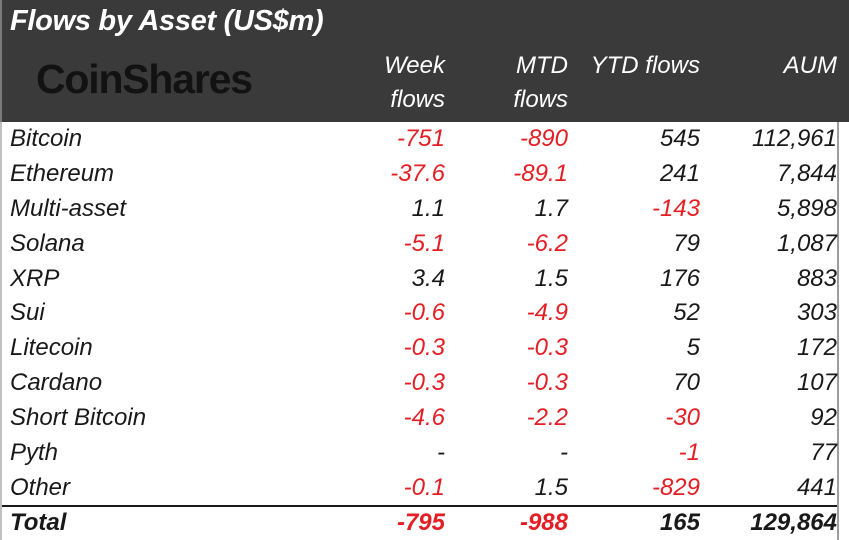 Image resolution: width=849 pixels, height=540 pixels. What do you see at coordinates (823, 417) in the screenshot?
I see `aum-value: 92` at bounding box center [823, 417].